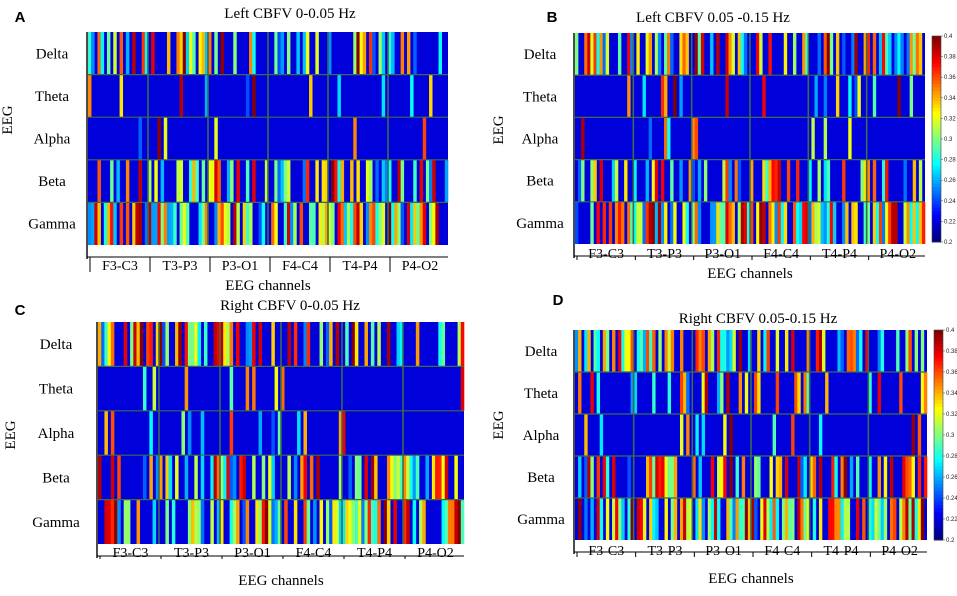  Describe the element at coordinates (52, 140) in the screenshot. I see `row-label: Alpha` at that location.